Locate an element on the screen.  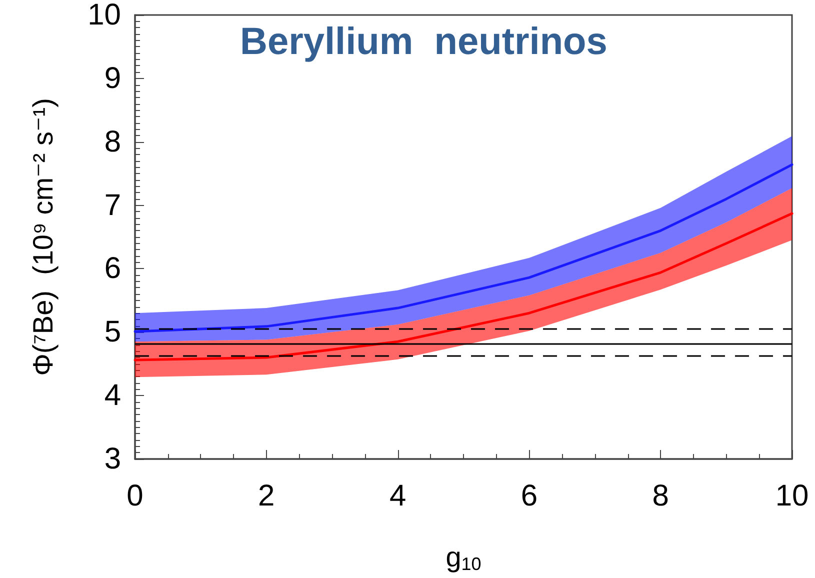
y-tick-label: 9 is located at coordinates (112, 78).